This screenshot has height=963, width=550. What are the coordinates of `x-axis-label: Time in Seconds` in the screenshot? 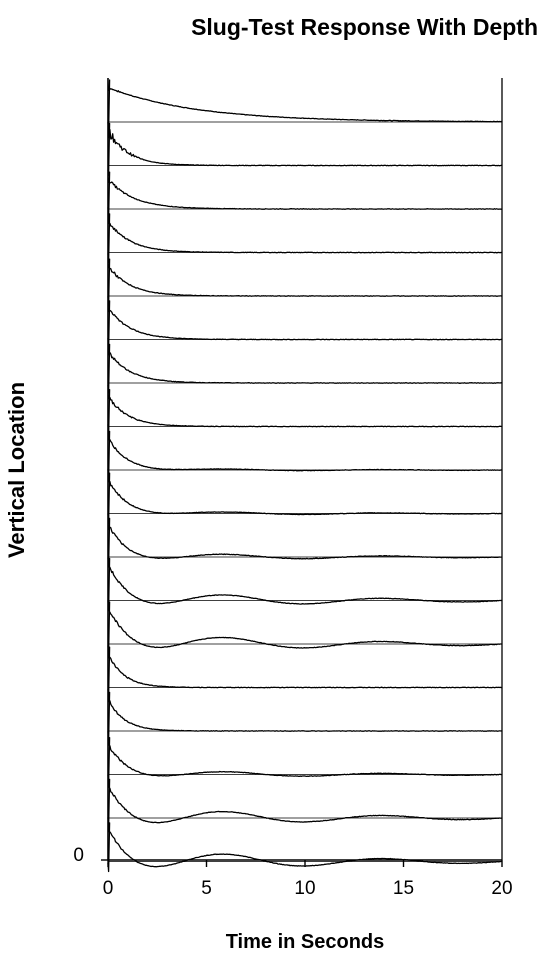 It's located at (305, 942).